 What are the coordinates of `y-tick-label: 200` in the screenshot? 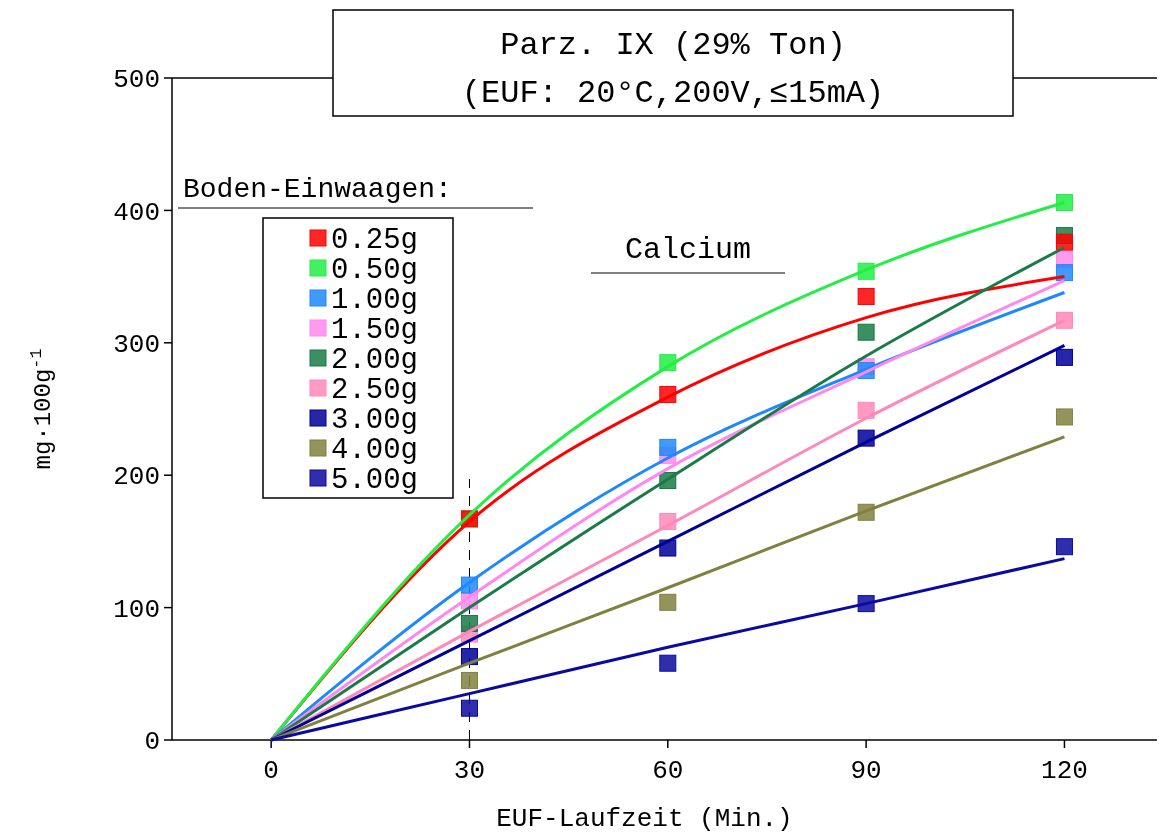 It's located at (136, 477).